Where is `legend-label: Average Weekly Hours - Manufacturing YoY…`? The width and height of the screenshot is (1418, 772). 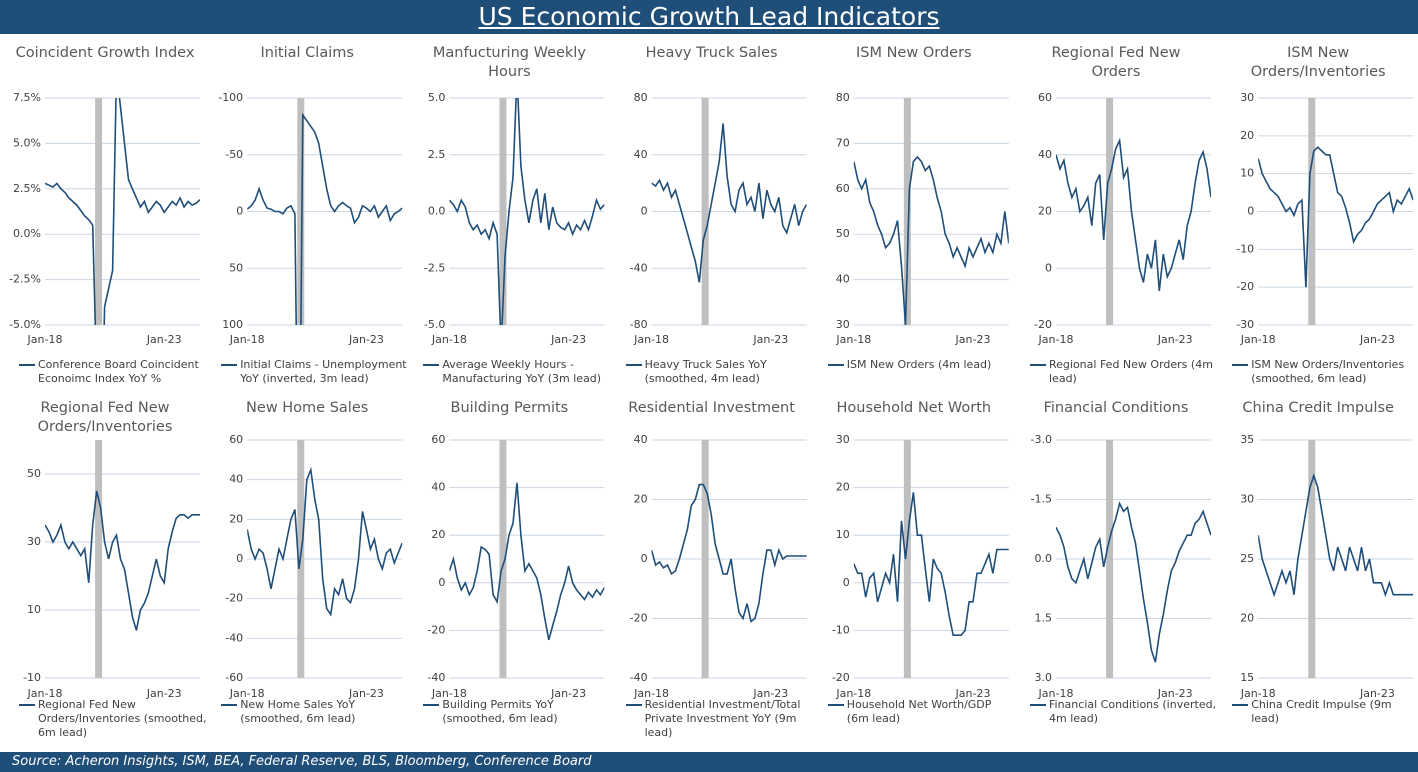
legend-label: Average Weekly Hours - Manufacturing YoY… is located at coordinates (522, 371).